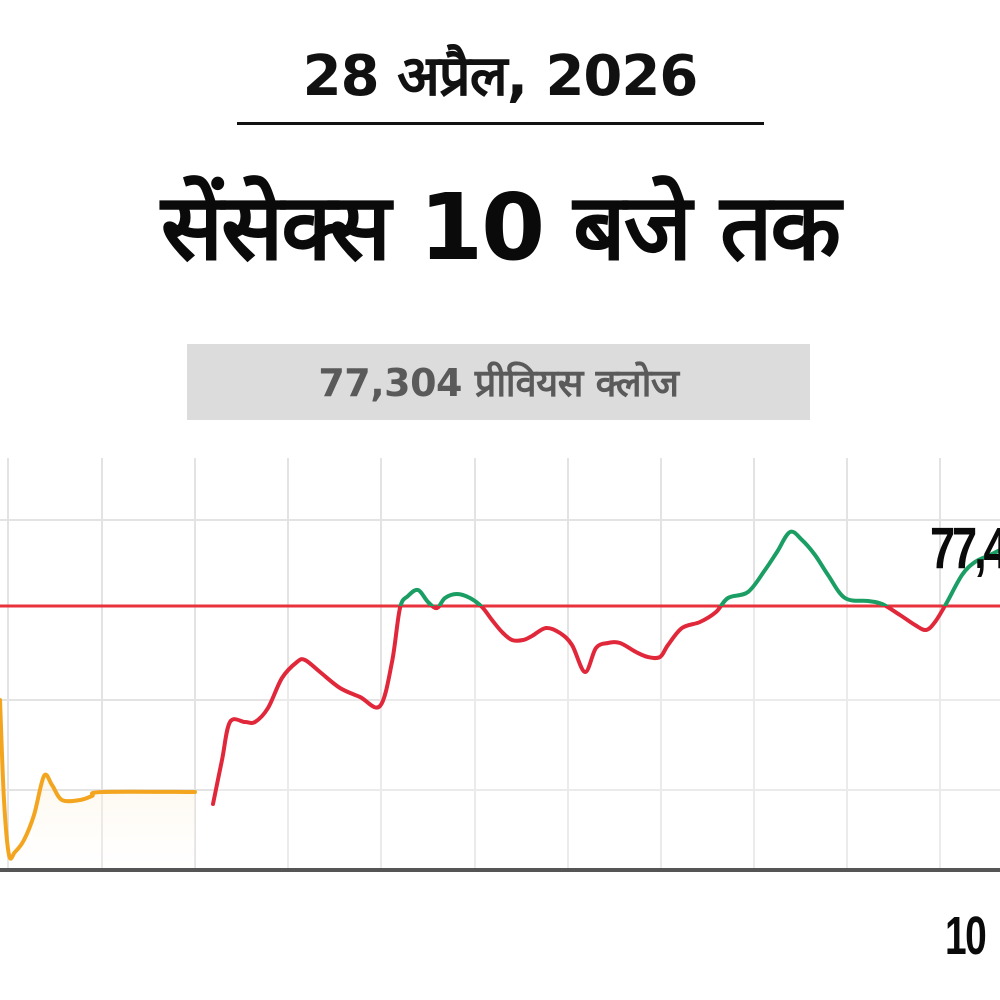  I want to click on pre-open-line, so click(98, 779).